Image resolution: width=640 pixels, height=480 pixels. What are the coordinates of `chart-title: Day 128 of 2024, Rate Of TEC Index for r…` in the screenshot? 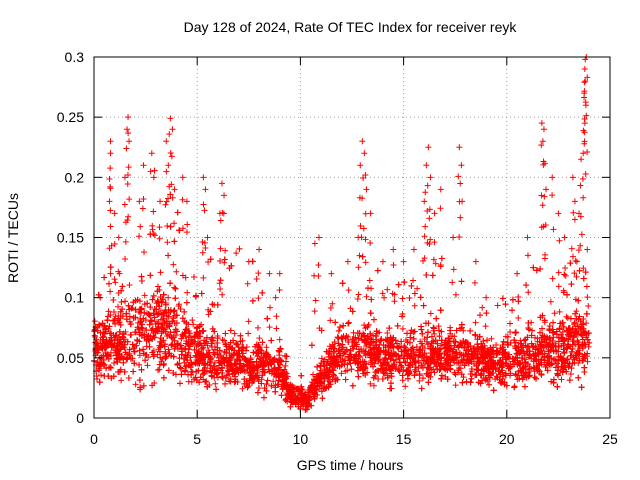 It's located at (351, 27).